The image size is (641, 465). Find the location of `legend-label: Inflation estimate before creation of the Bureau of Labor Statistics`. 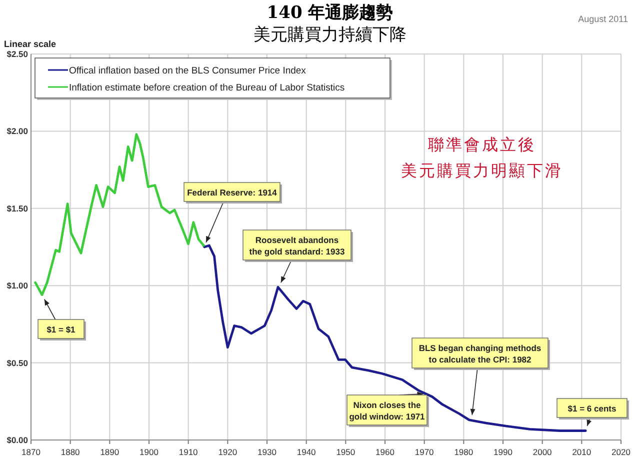

legend-label: Inflation estimate before creation of the Bureau of Labor Statistics is located at coordinates (207, 88).